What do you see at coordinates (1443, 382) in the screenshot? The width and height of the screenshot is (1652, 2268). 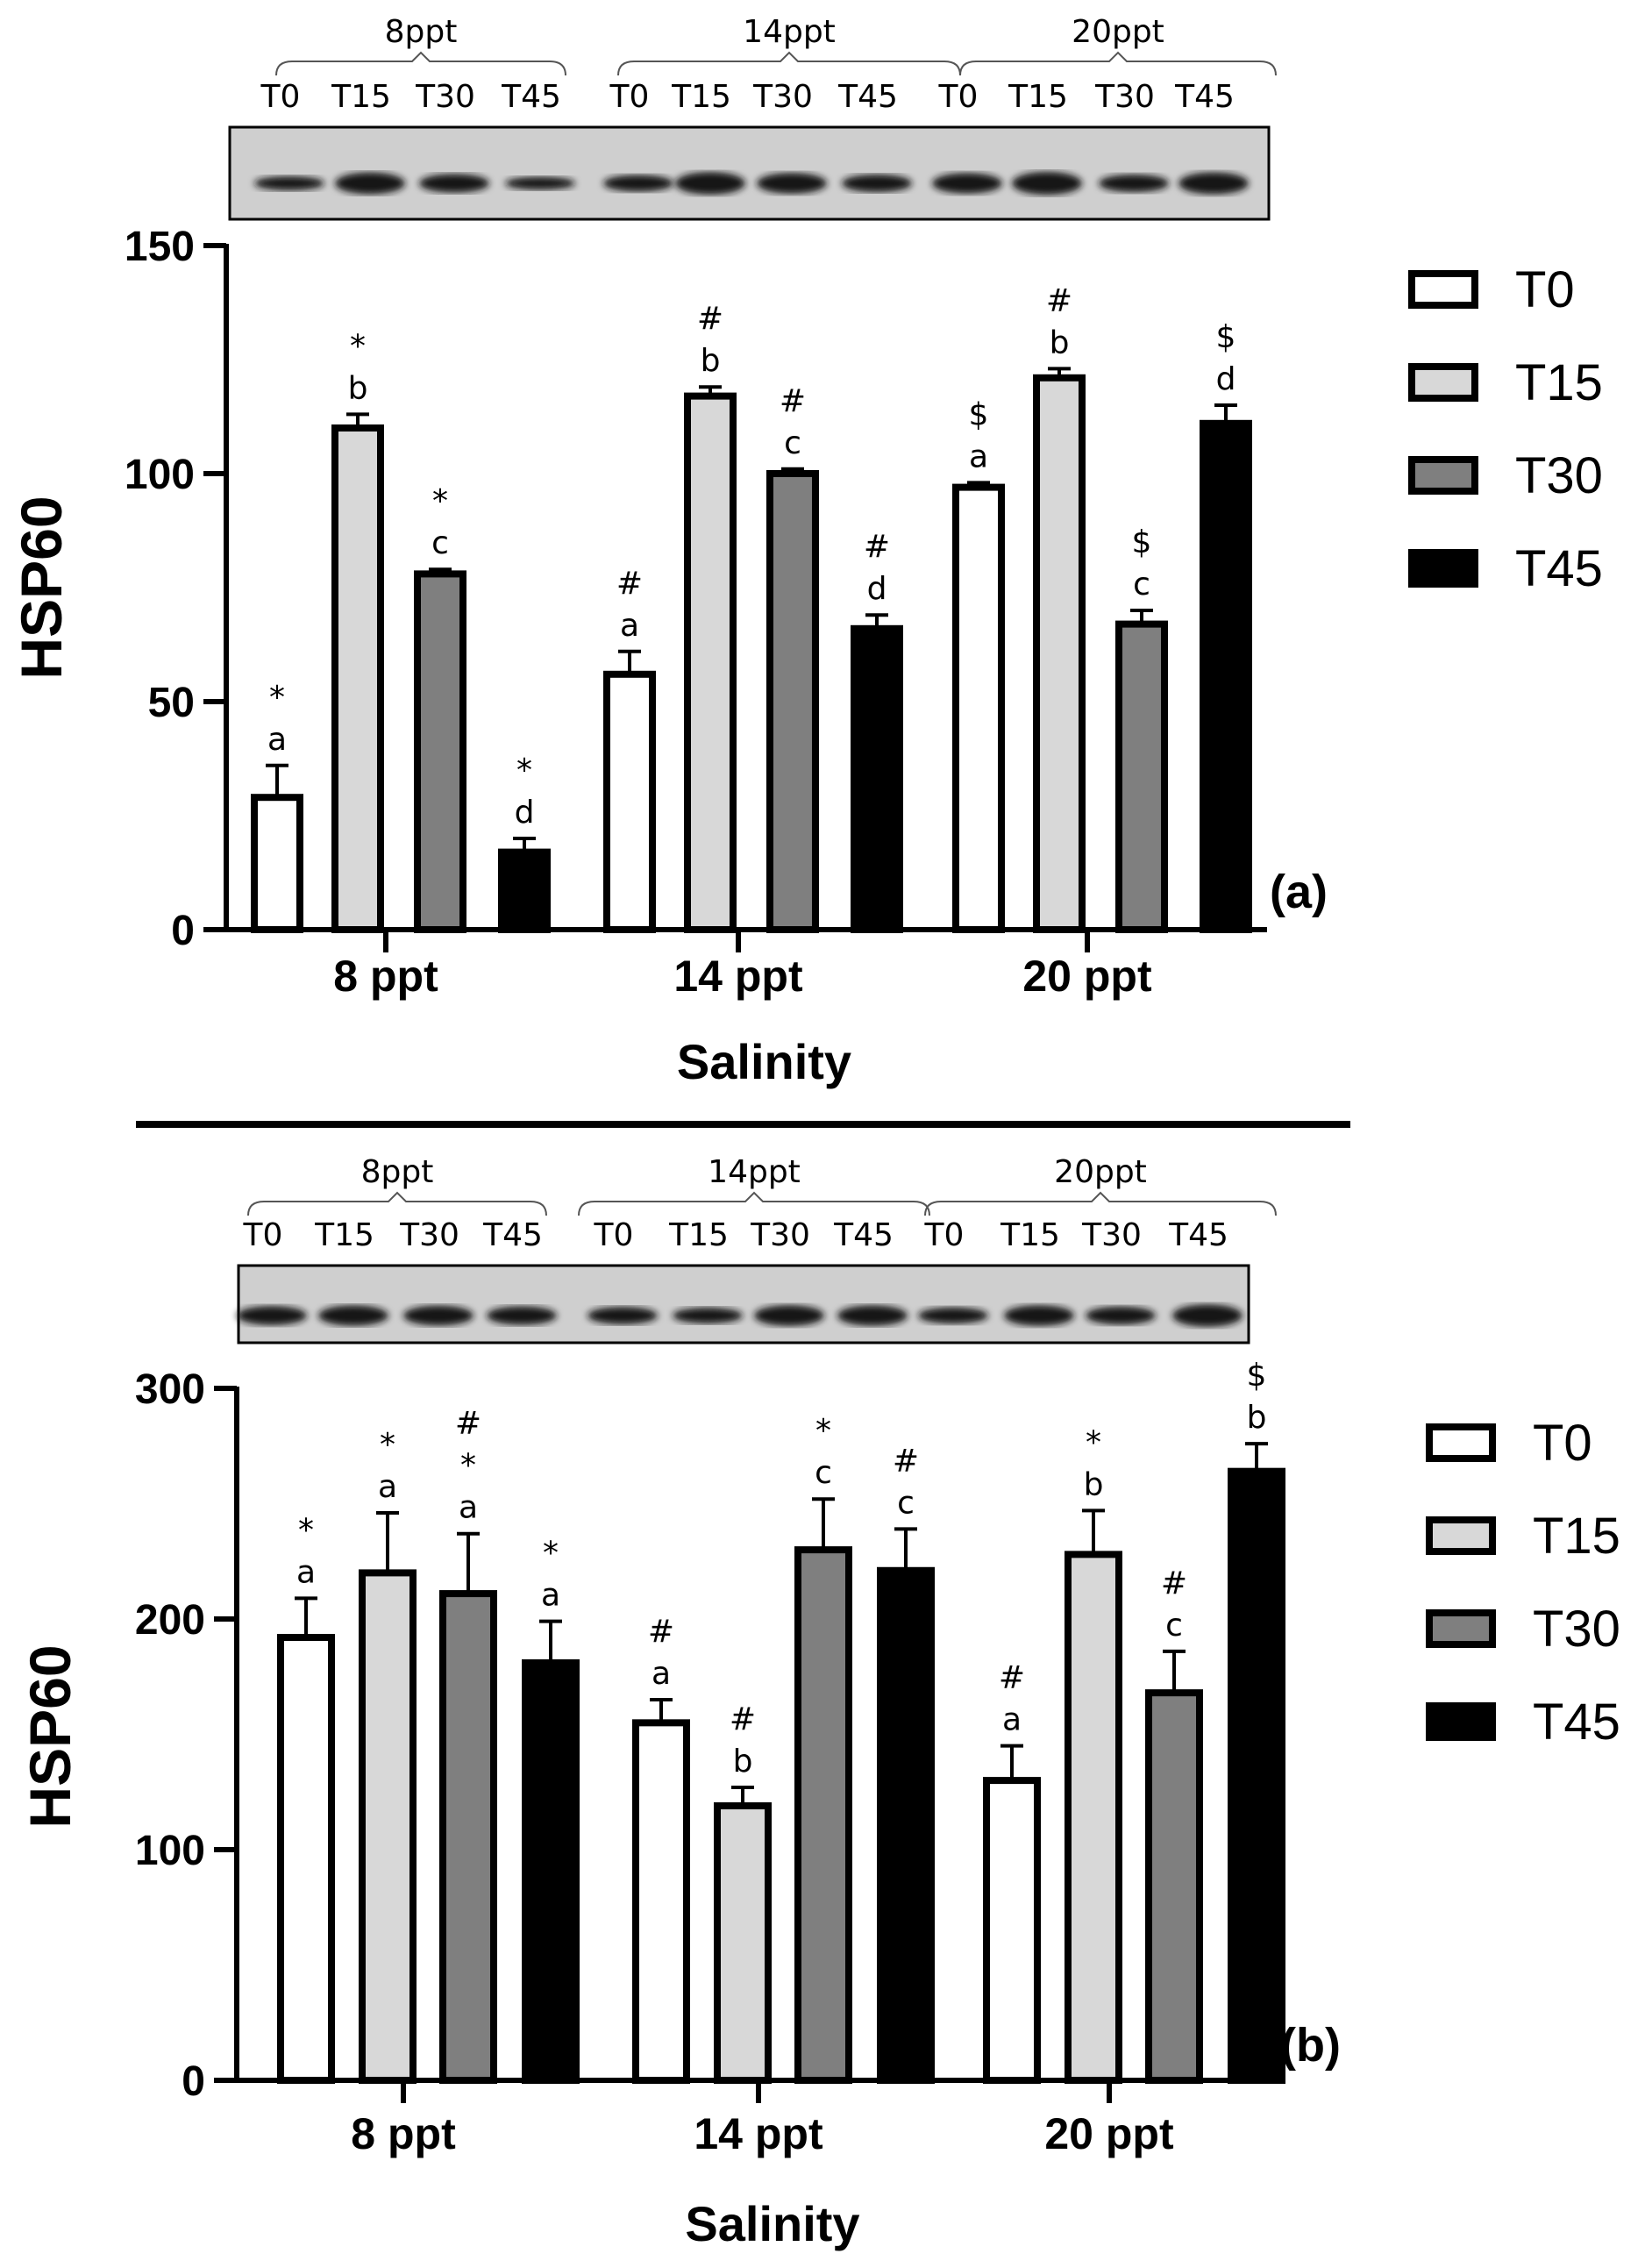 I see `legend-swatch-t15` at bounding box center [1443, 382].